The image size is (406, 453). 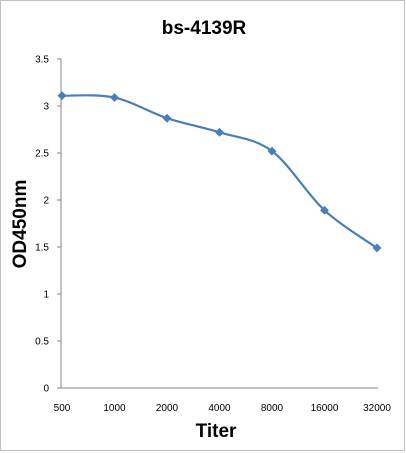 I want to click on x-tick-label: 16000, so click(x=325, y=408).